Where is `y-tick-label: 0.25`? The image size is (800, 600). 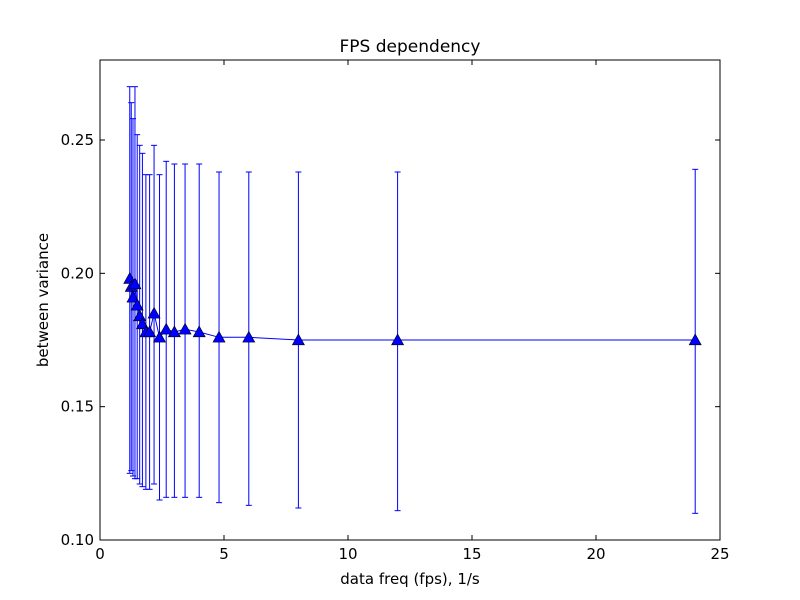 y-tick-label: 0.25 is located at coordinates (77, 140).